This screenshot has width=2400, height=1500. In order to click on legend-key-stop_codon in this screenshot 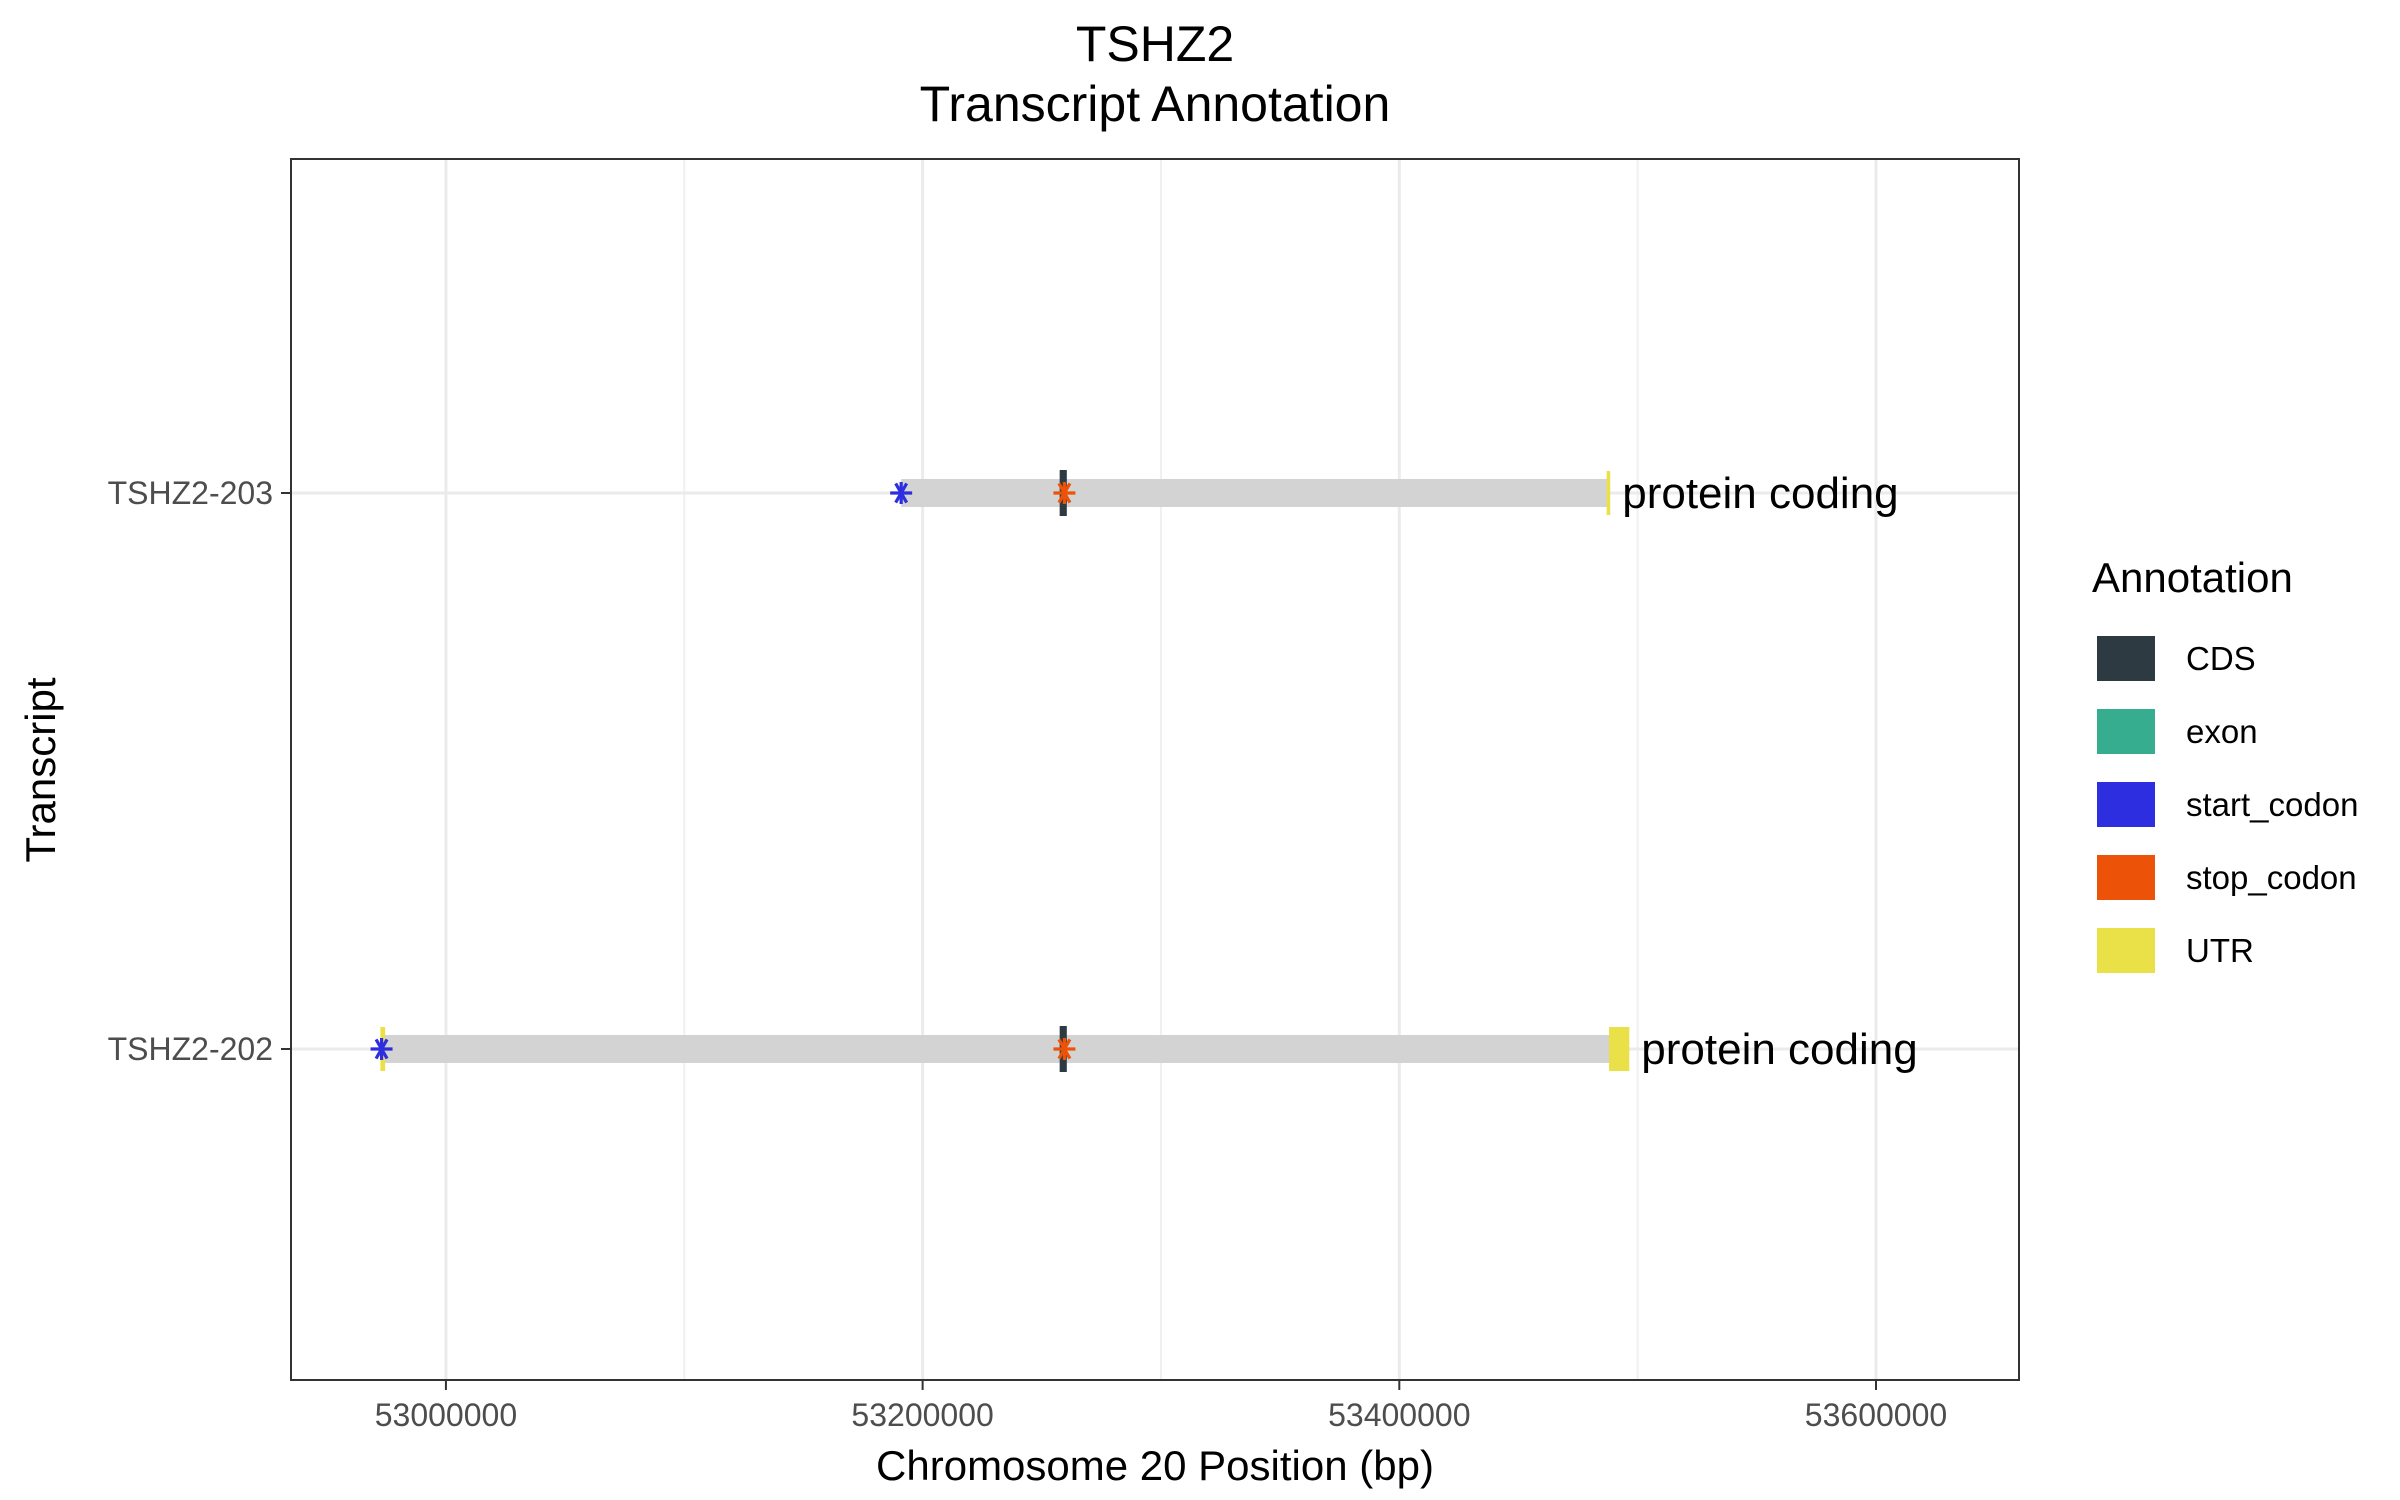, I will do `click(2126, 877)`.